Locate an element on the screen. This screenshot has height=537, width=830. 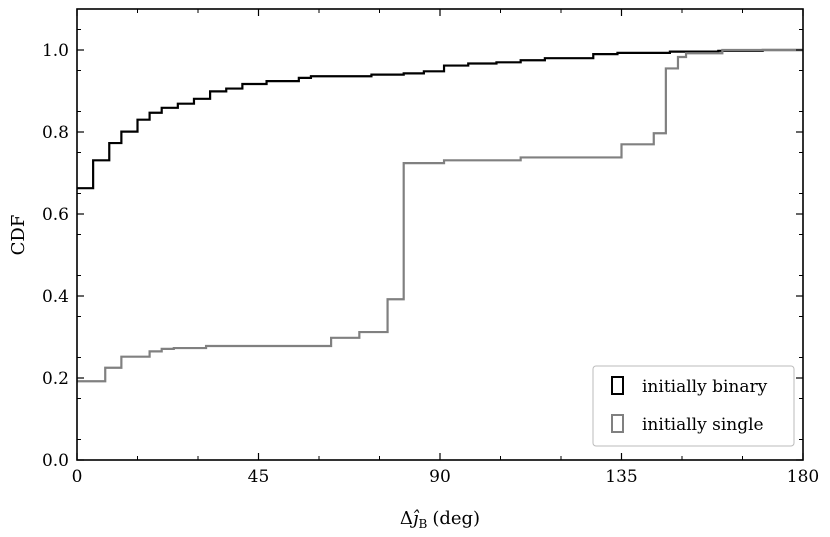
legend: initially binary initially single is located at coordinates (693, 406).